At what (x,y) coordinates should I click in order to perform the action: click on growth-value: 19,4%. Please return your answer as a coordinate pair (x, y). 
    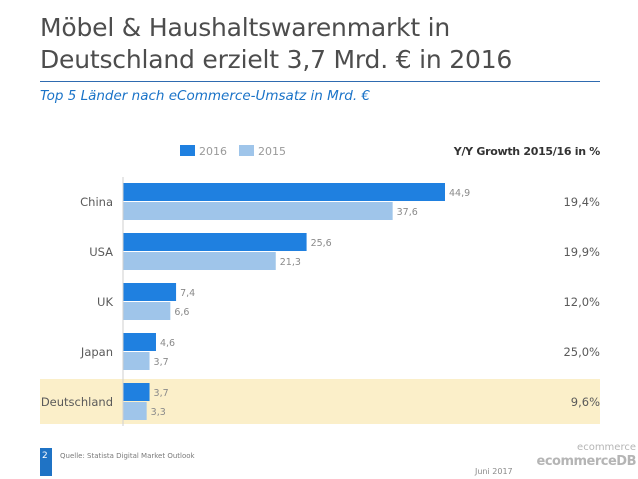
    Looking at the image, I should click on (581, 202).